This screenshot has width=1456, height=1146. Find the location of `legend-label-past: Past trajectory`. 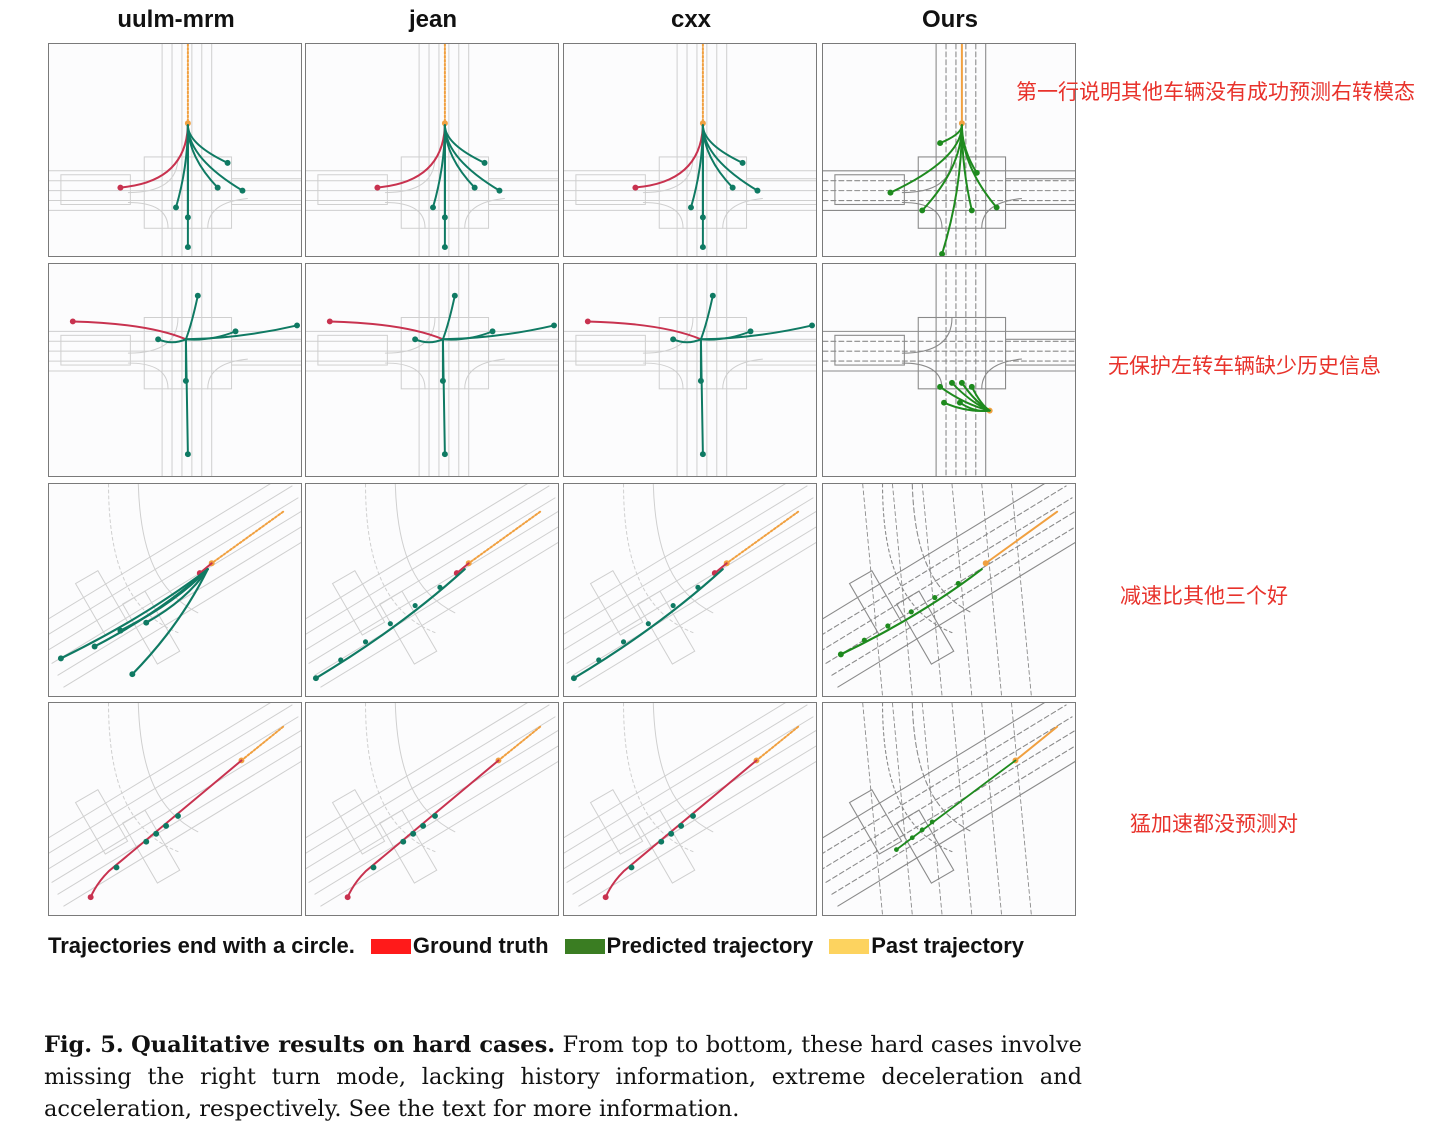

legend-label-past: Past trajectory is located at coordinates (948, 945).